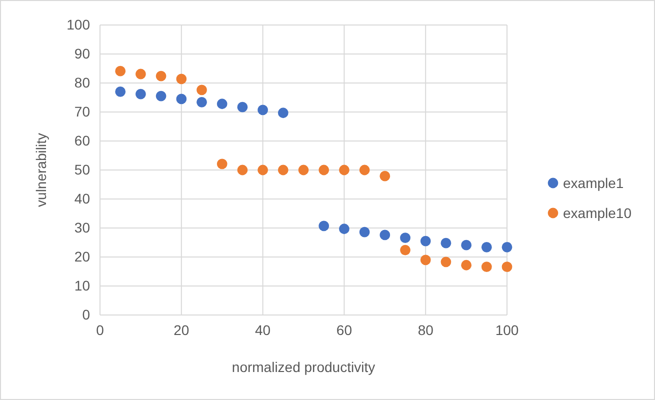 The image size is (655, 400). Describe the element at coordinates (82, 140) in the screenshot. I see `y-tick-label: 60` at that location.